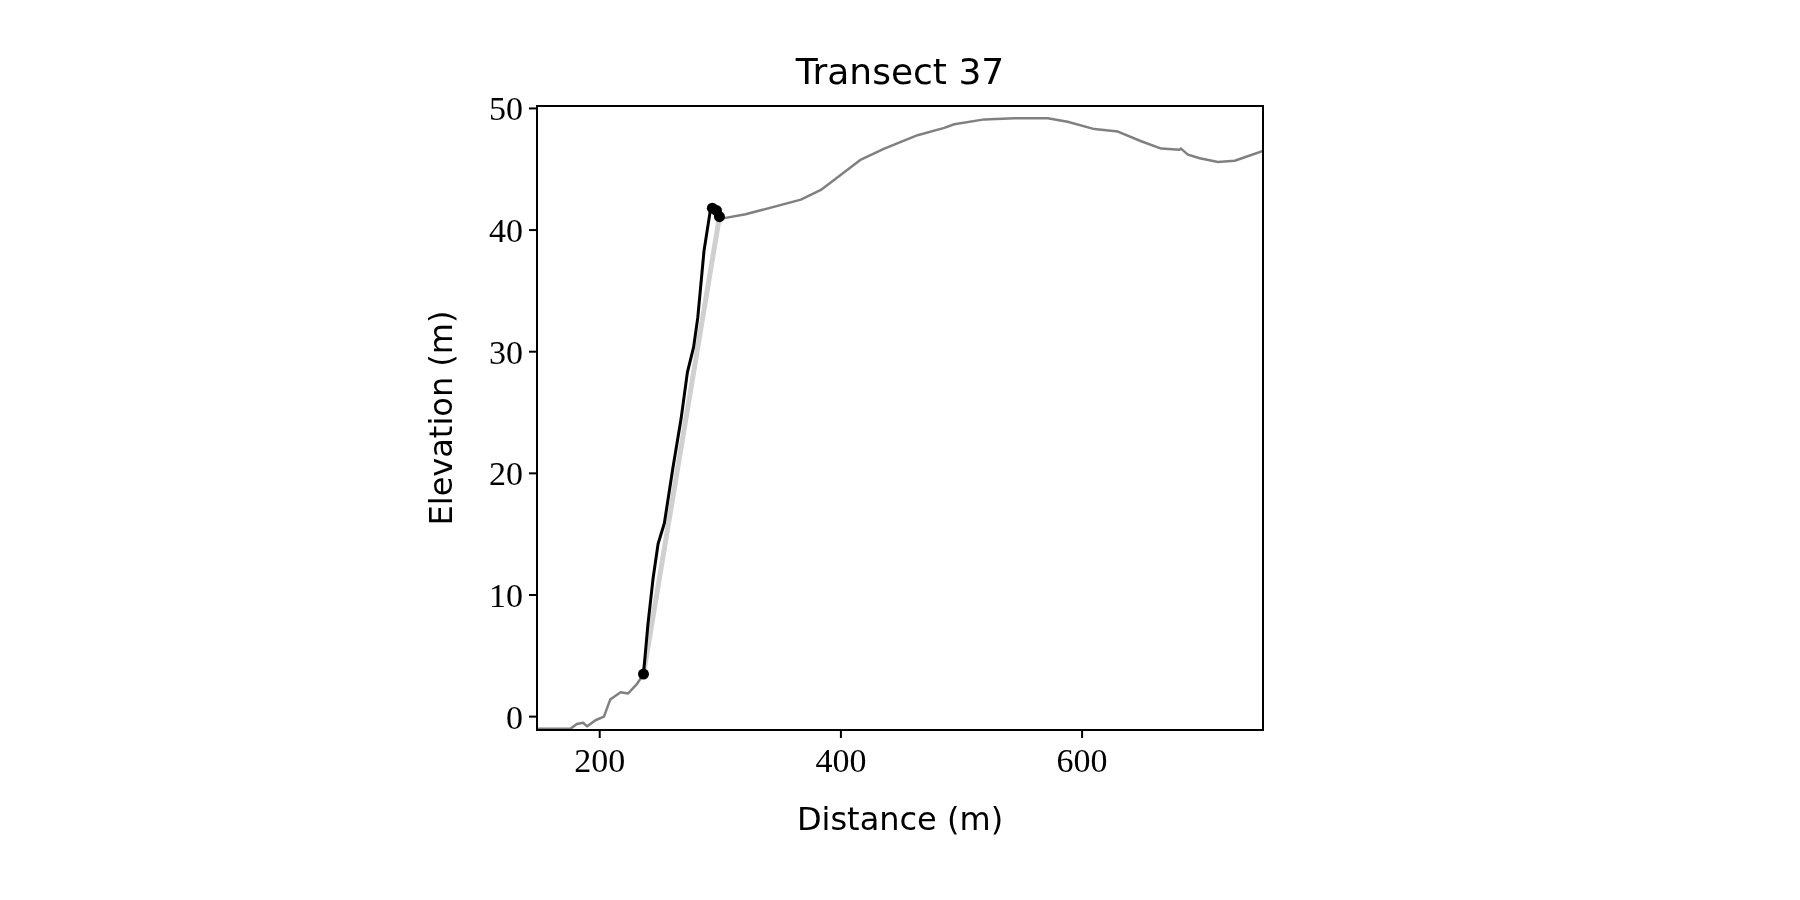 The width and height of the screenshot is (1800, 900). What do you see at coordinates (514, 717) in the screenshot?
I see `y-tick-label: 0` at bounding box center [514, 717].